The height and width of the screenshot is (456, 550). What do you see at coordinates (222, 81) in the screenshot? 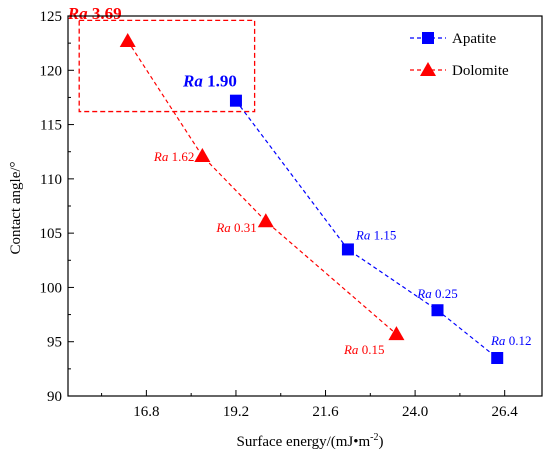
I see `ra-value: 1.90` at bounding box center [222, 81].